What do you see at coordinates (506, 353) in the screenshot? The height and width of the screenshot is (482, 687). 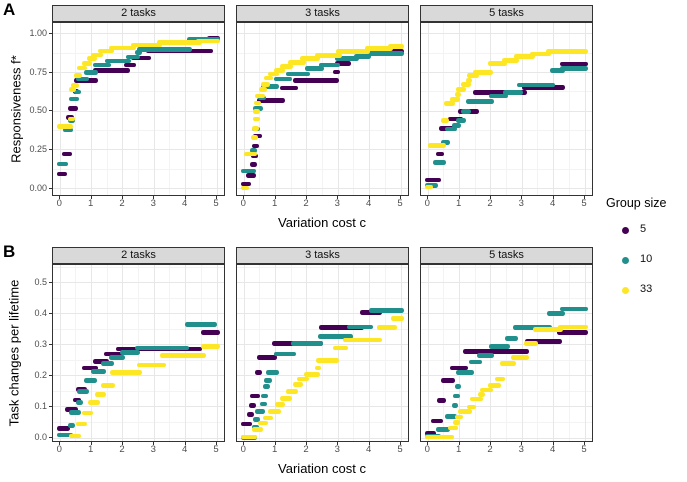 I see `facet-panel-b-5tasks` at bounding box center [506, 353].